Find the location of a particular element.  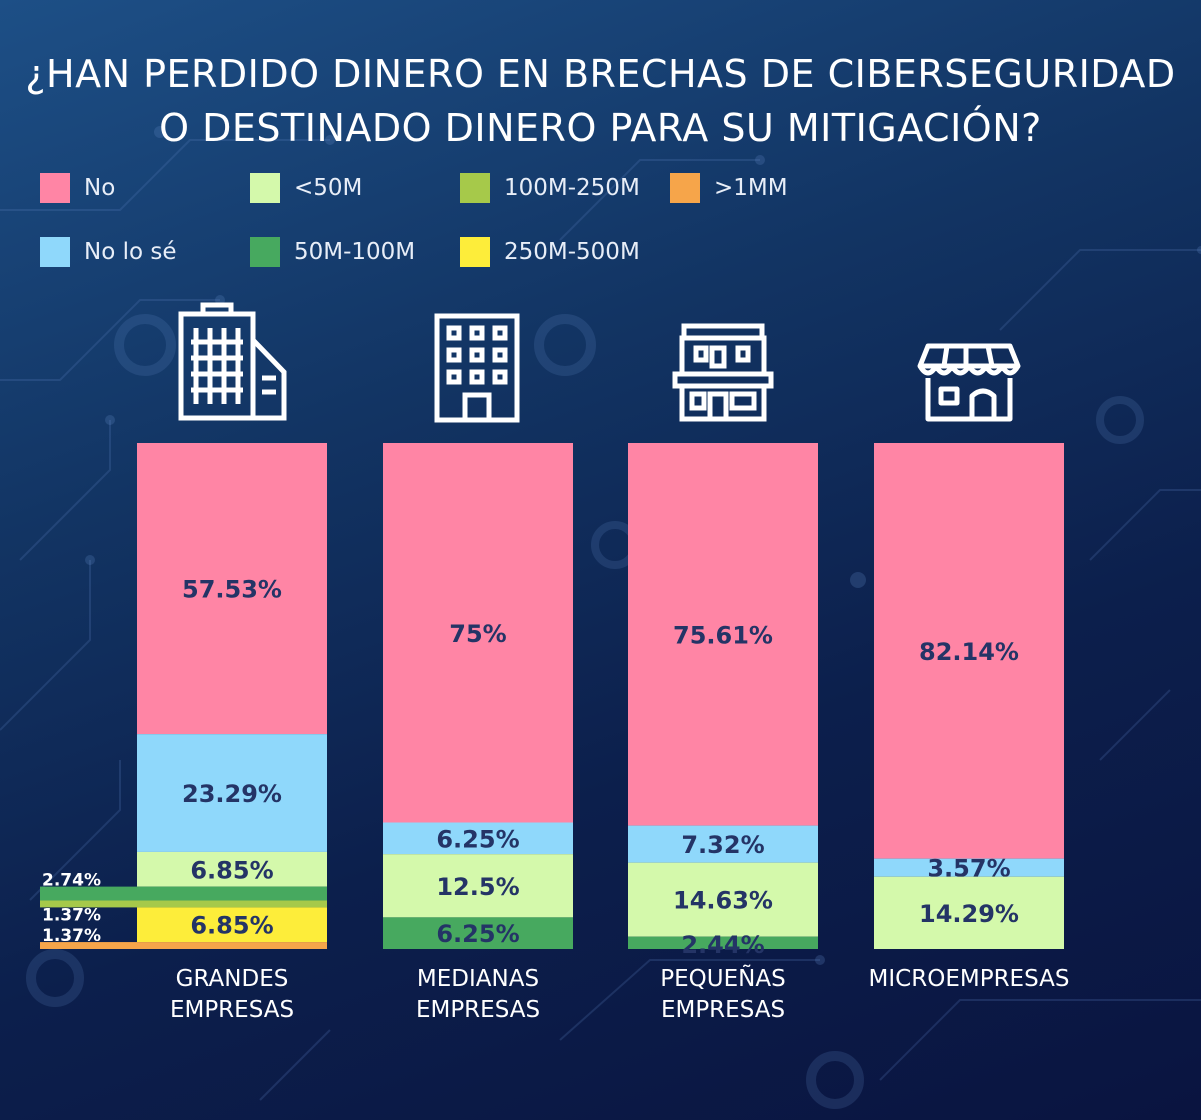

category-label-grandes-empresas-line-1: GRANDES is located at coordinates (232, 979).